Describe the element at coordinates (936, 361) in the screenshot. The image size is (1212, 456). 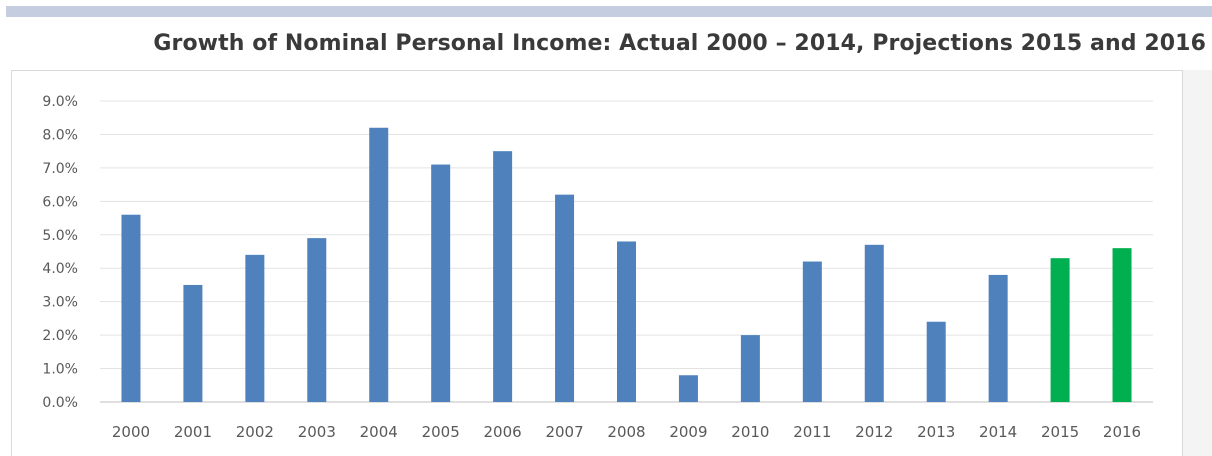
I see `bar-2013` at that location.